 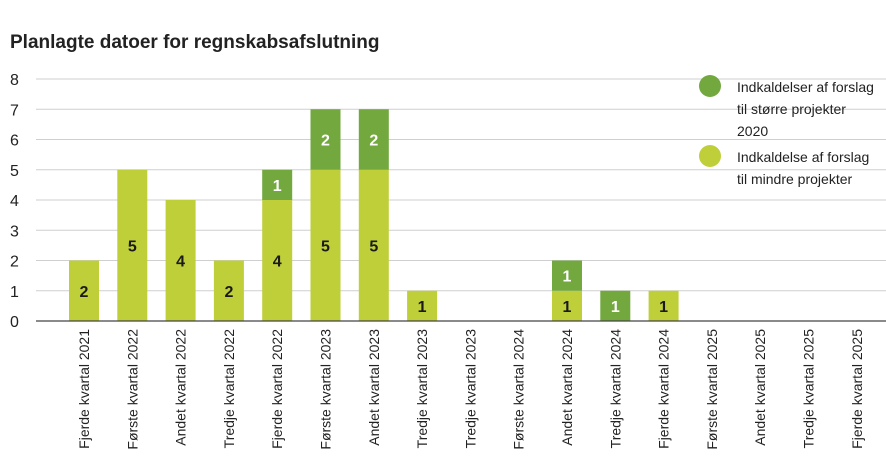 I want to click on x-tick-label: Første kvartal 2025, so click(x=712, y=389).